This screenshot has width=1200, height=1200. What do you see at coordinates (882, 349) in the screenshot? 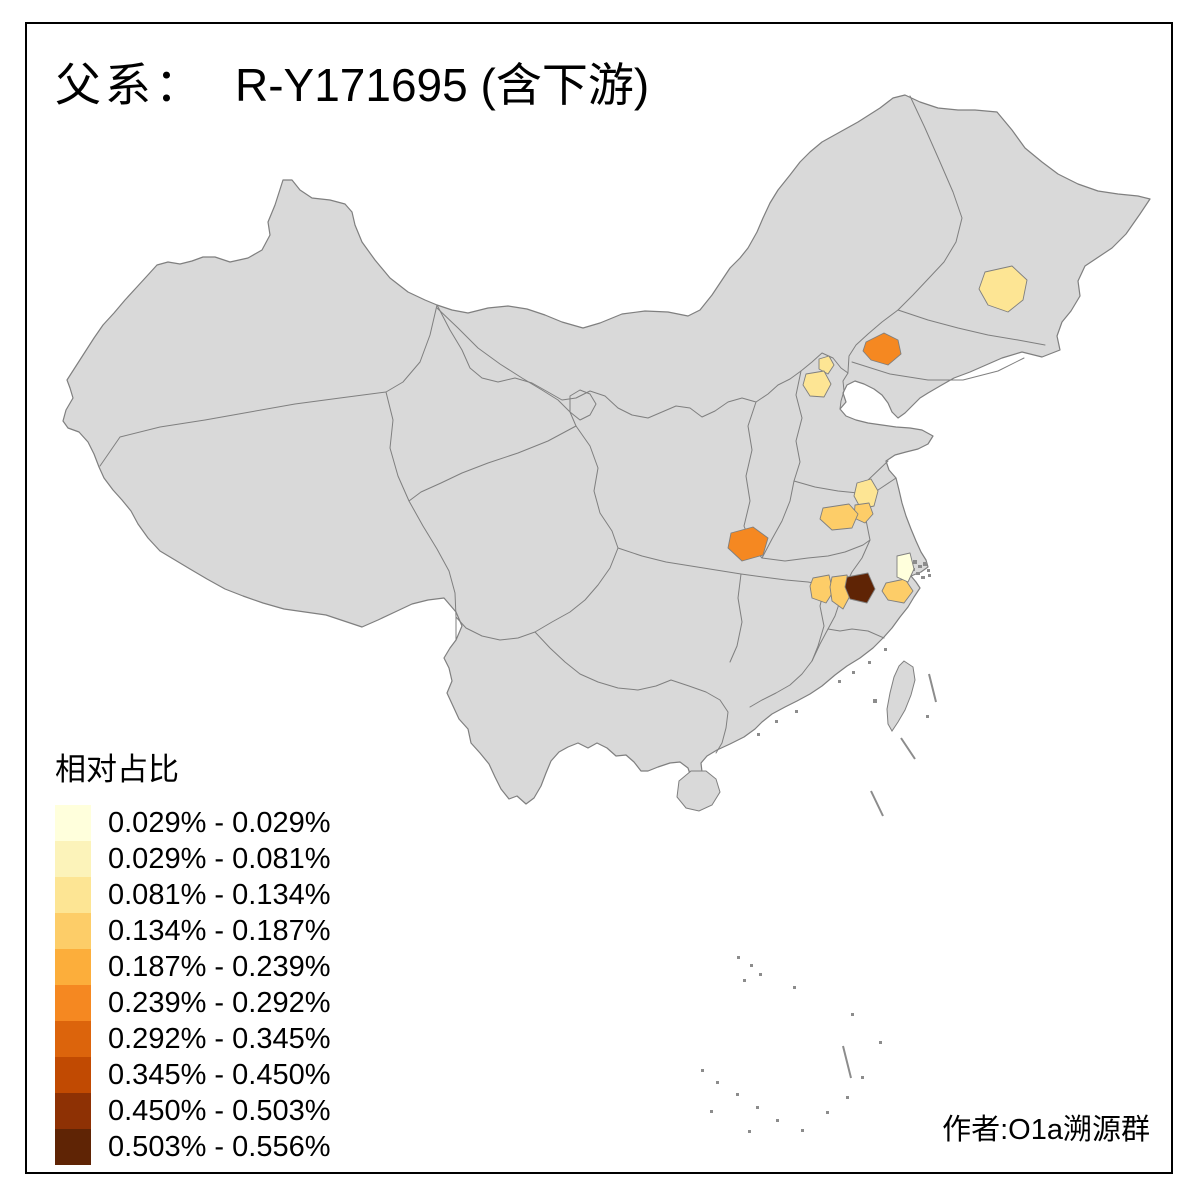
I see `liaoning-region` at bounding box center [882, 349].